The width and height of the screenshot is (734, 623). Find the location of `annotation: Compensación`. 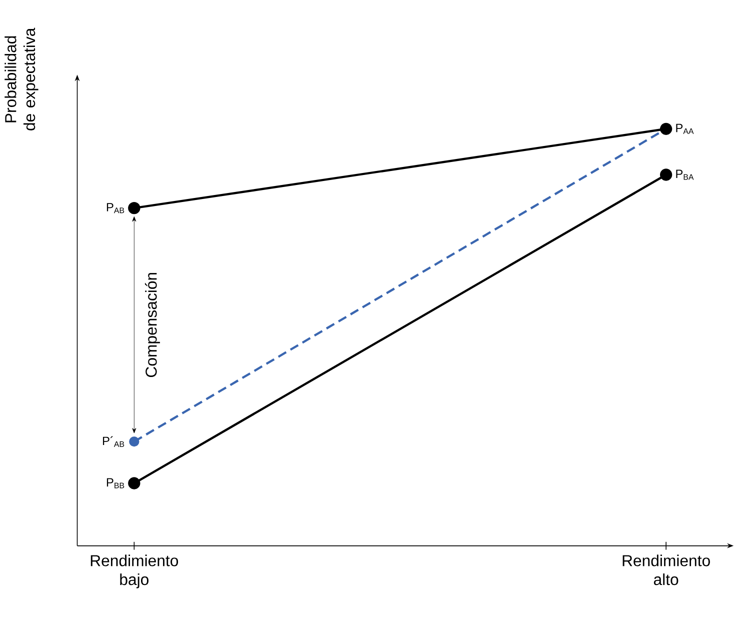

annotation: Compensación is located at coordinates (152, 324).